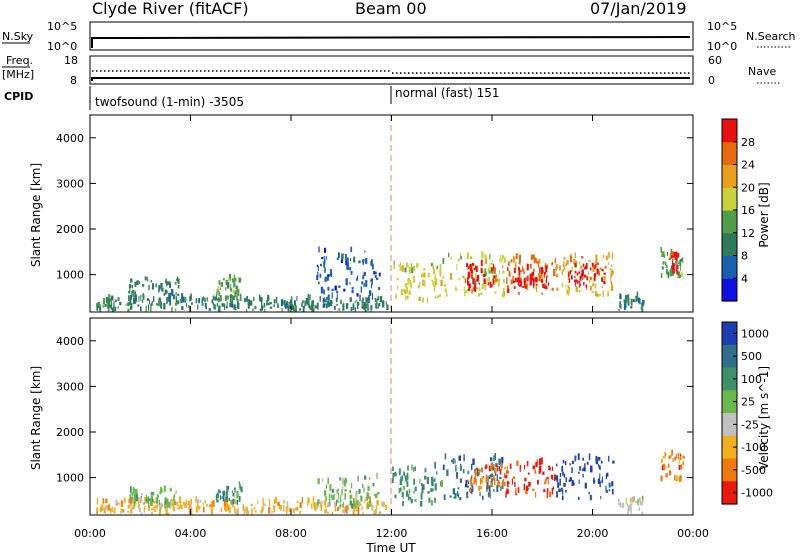 The image size is (800, 554). What do you see at coordinates (70, 478) in the screenshot?
I see `velocity-y-tick-label: 1000` at bounding box center [70, 478].